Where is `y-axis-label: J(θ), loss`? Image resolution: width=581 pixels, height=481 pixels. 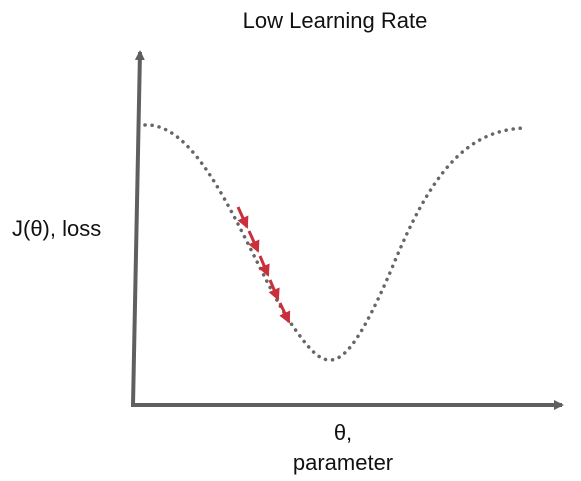 y-axis-label: J(θ), loss is located at coordinates (56, 228).